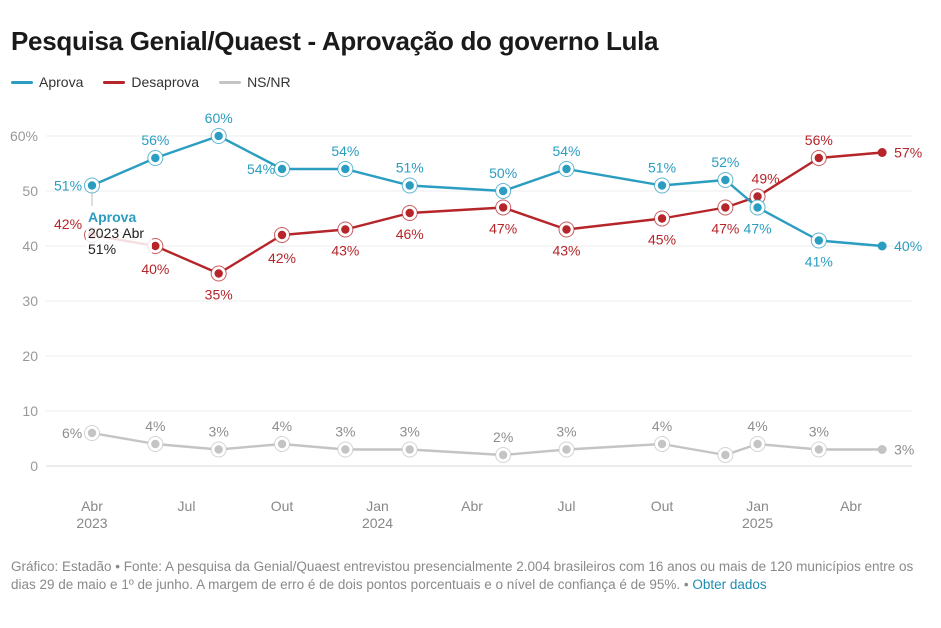  I want to click on x-tick-year-label: 2025, so click(757, 523).